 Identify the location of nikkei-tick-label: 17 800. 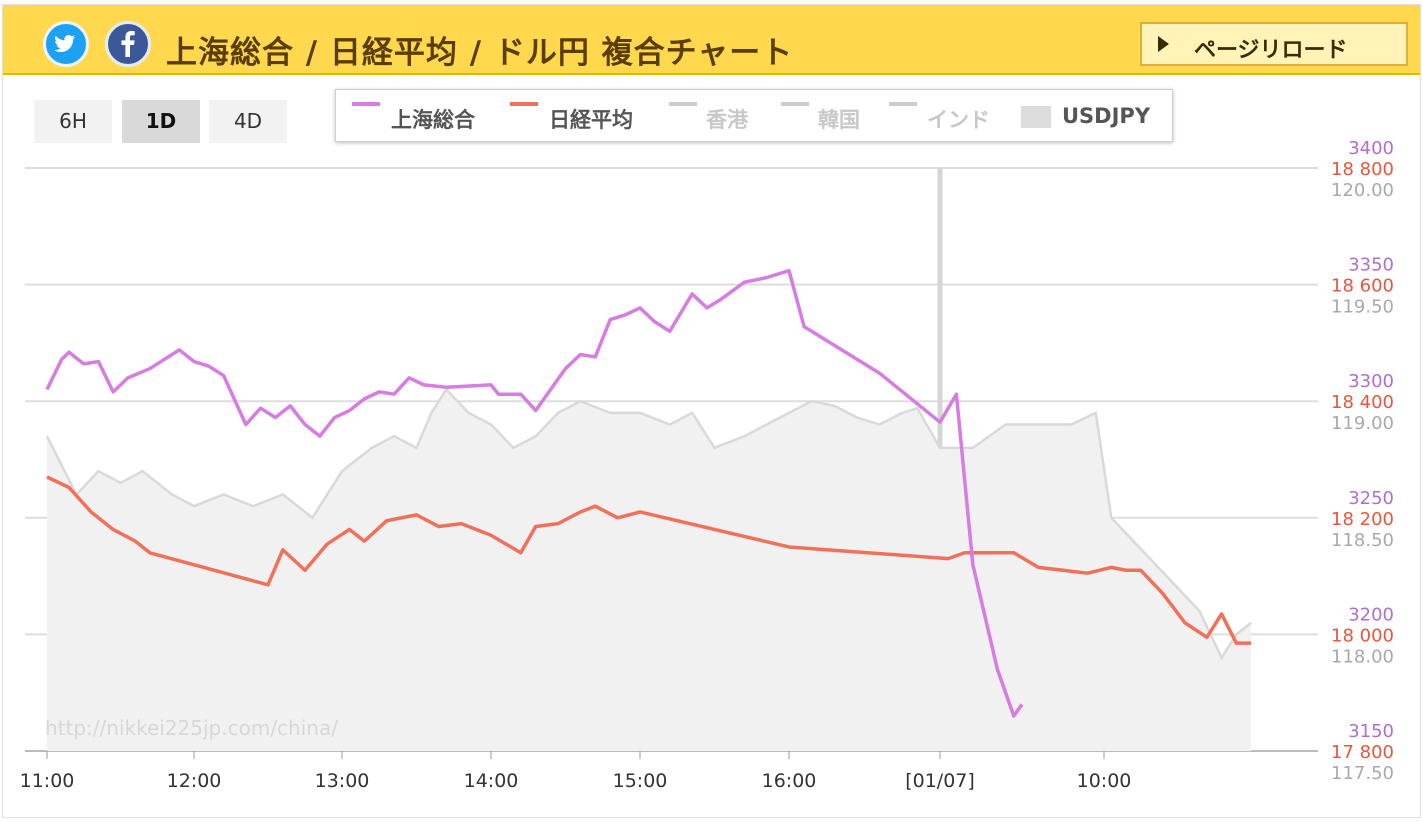
(1362, 752).